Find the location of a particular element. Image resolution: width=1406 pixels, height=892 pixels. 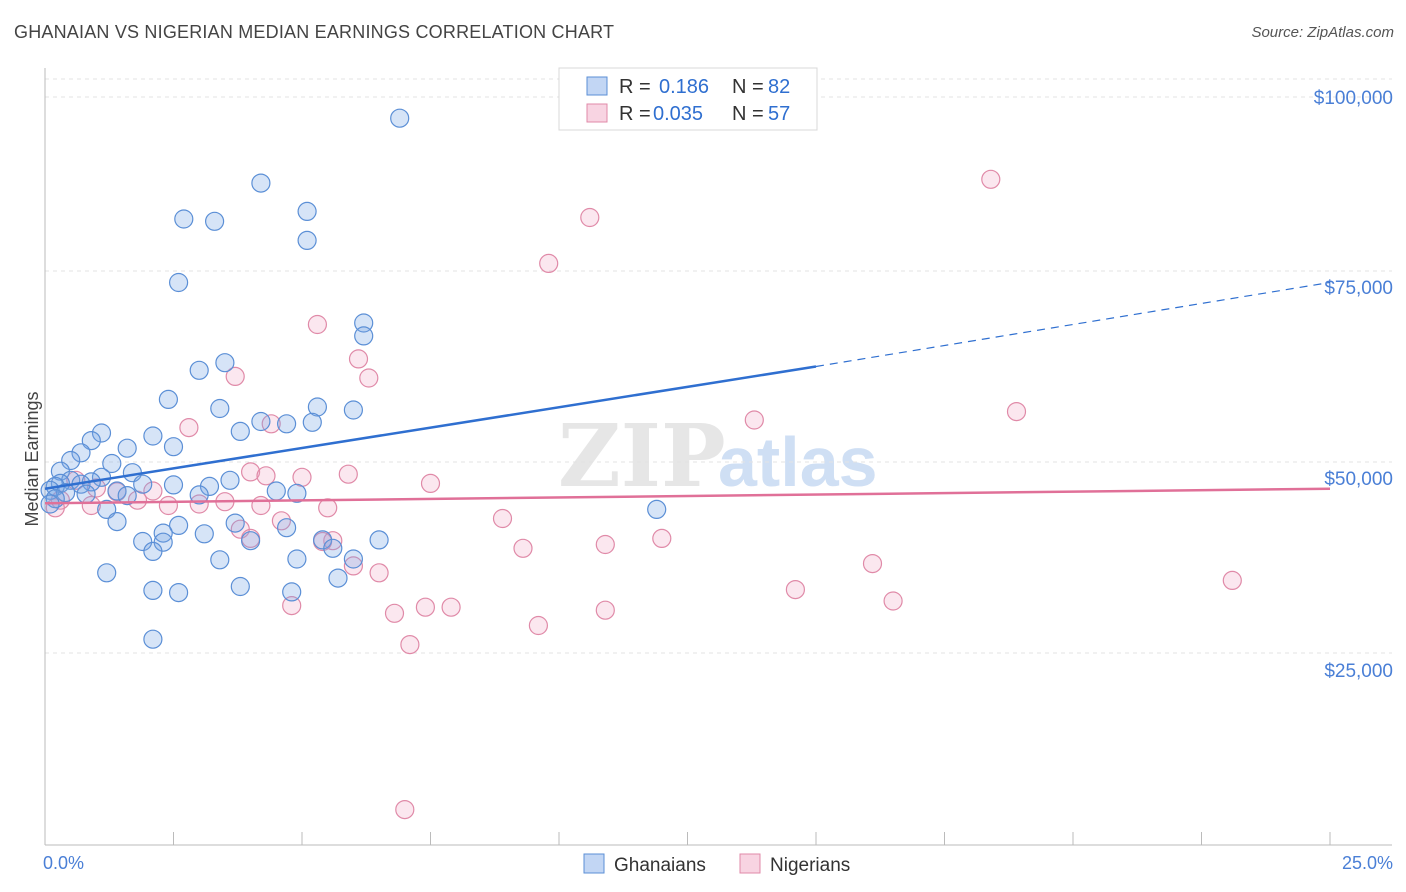

legend-n-label-2: N = is located at coordinates (748, 114).